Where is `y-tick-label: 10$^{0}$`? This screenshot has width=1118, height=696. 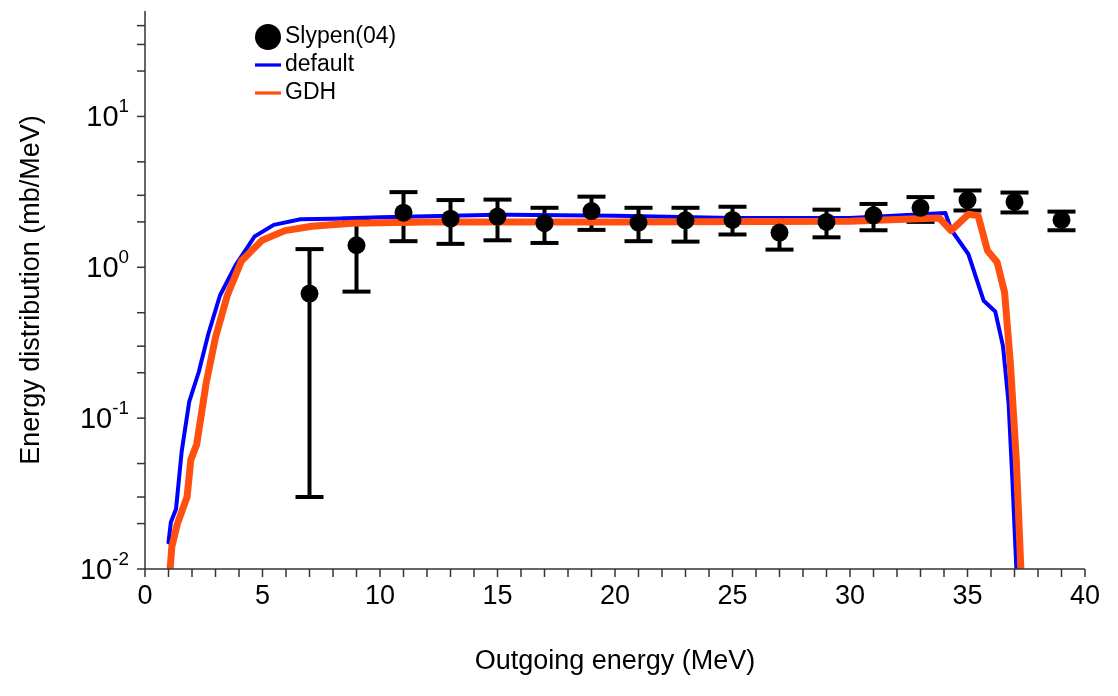 y-tick-label: 10$^{0}$ is located at coordinates (107, 265).